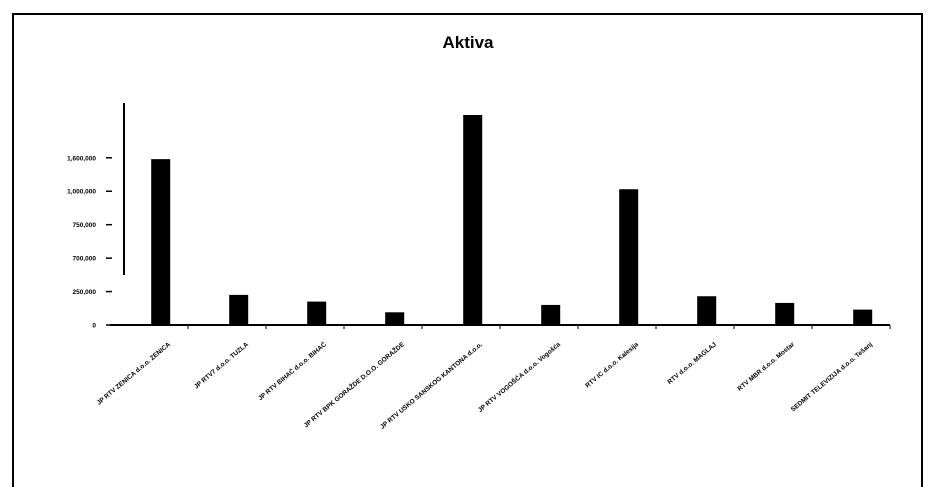 This screenshot has height=487, width=936. What do you see at coordinates (81, 192) in the screenshot?
I see `y-tick-label: 1,000,000` at bounding box center [81, 192].